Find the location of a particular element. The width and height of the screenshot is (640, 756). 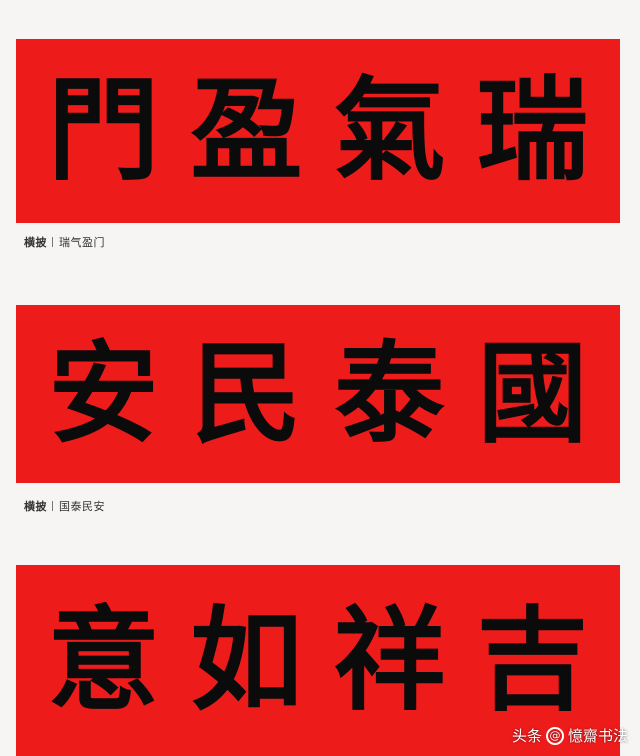

calligraphy-character: 門 is located at coordinates (103, 130).